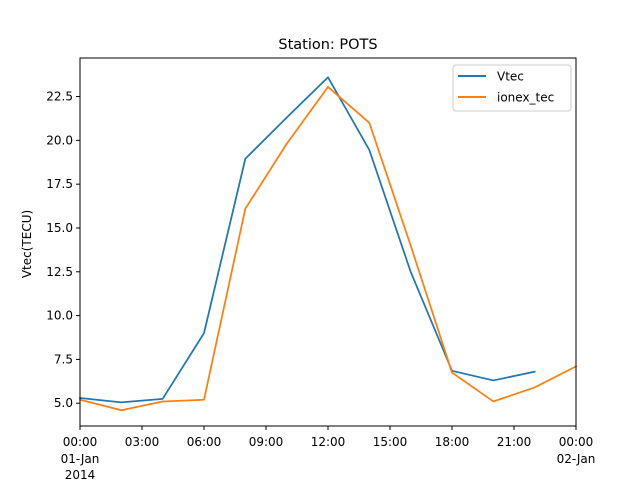  What do you see at coordinates (452, 442) in the screenshot?
I see `x-tick-label: 18:00` at bounding box center [452, 442].